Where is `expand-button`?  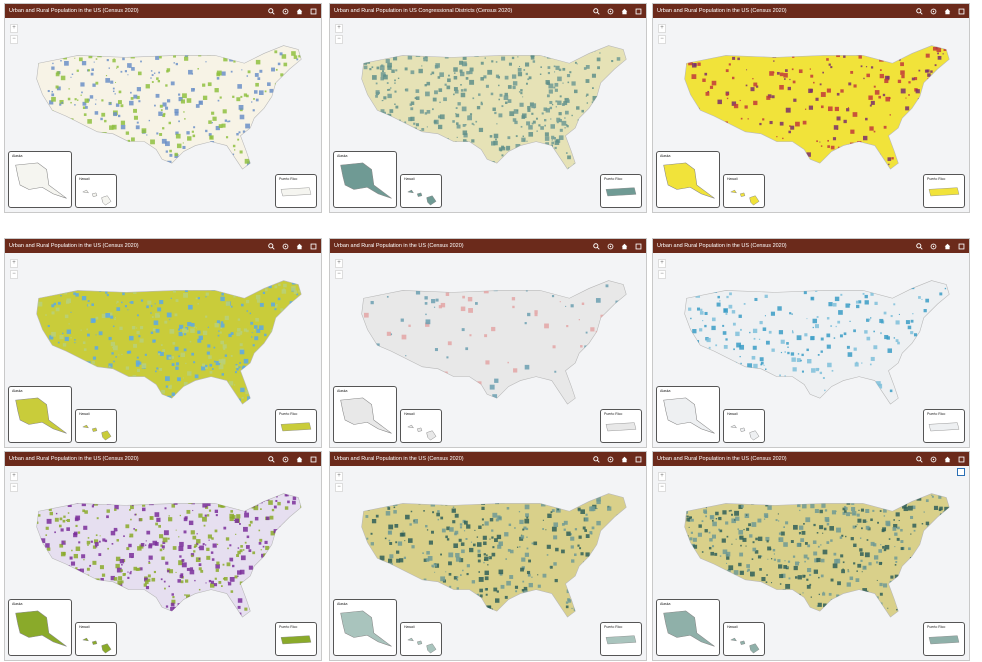
expand-button is located at coordinates (961, 472).